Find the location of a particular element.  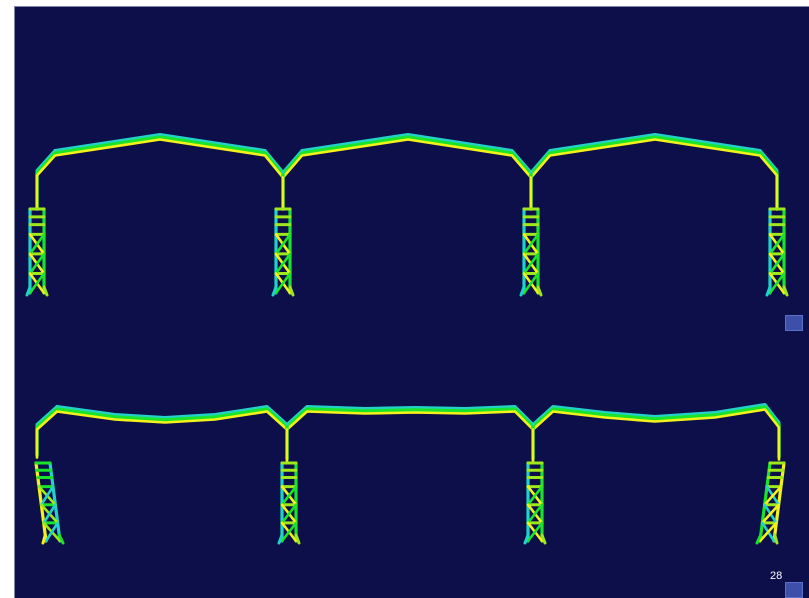

rafter-span-2-cyan is located at coordinates (410, 415).